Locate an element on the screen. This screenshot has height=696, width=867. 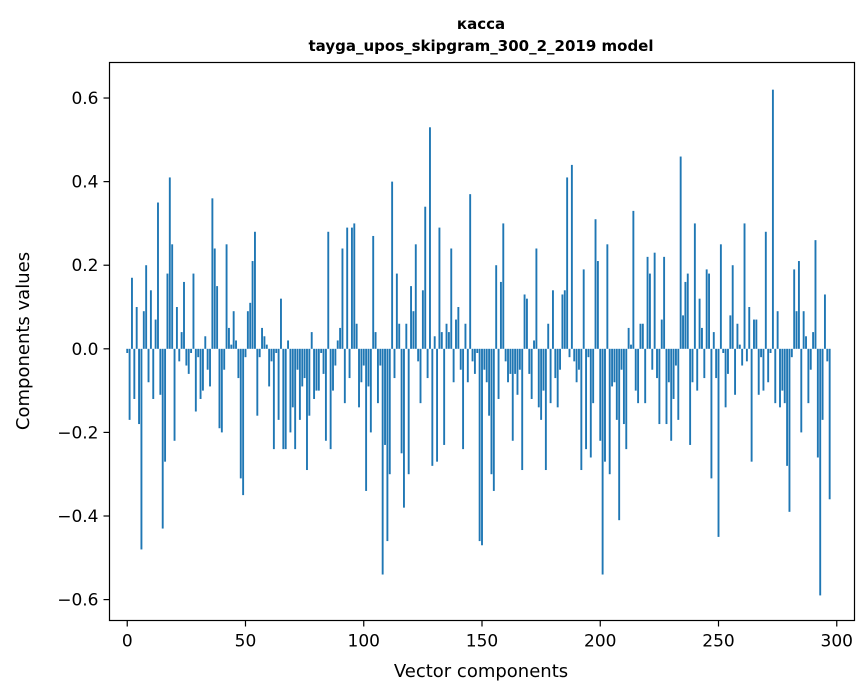
y-tick-label: −0.4 is located at coordinates (77, 517).